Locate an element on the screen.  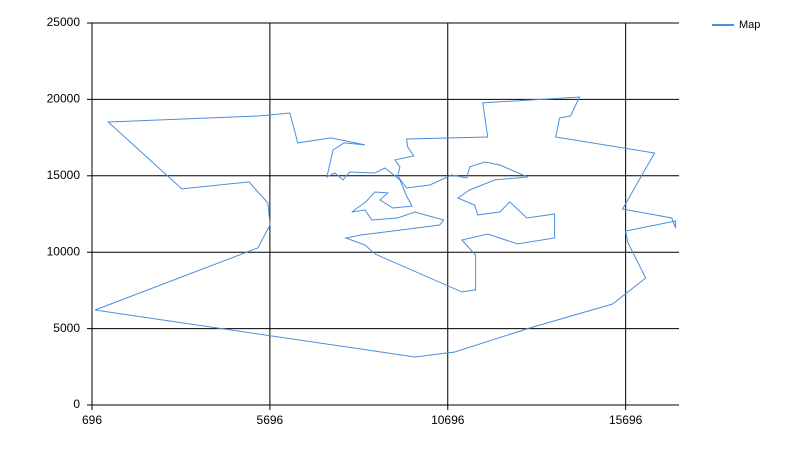
y-tick-label: 0 is located at coordinates (76, 404).